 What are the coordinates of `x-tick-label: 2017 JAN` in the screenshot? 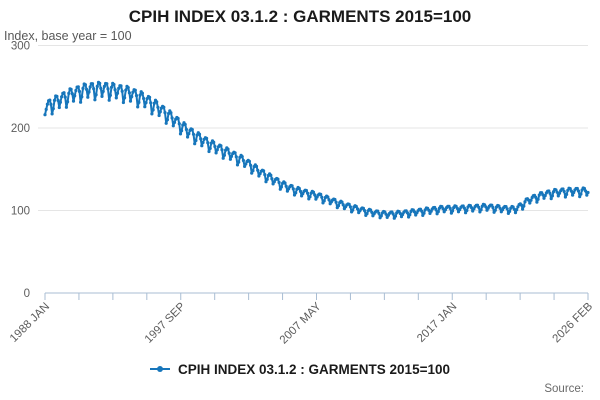 It's located at (437, 323).